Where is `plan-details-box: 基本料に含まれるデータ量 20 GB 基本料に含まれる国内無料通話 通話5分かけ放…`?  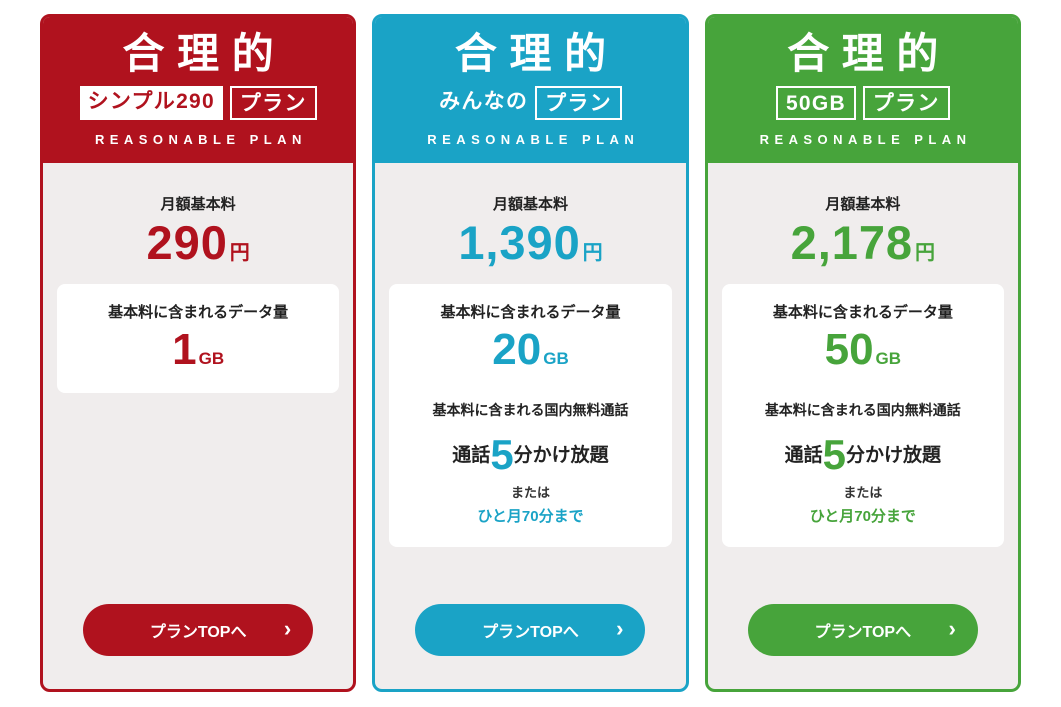
plan-details-box: 基本料に含まれるデータ量 20 GB 基本料に含まれる国内無料通話 通話5分かけ放… is located at coordinates (530, 415).